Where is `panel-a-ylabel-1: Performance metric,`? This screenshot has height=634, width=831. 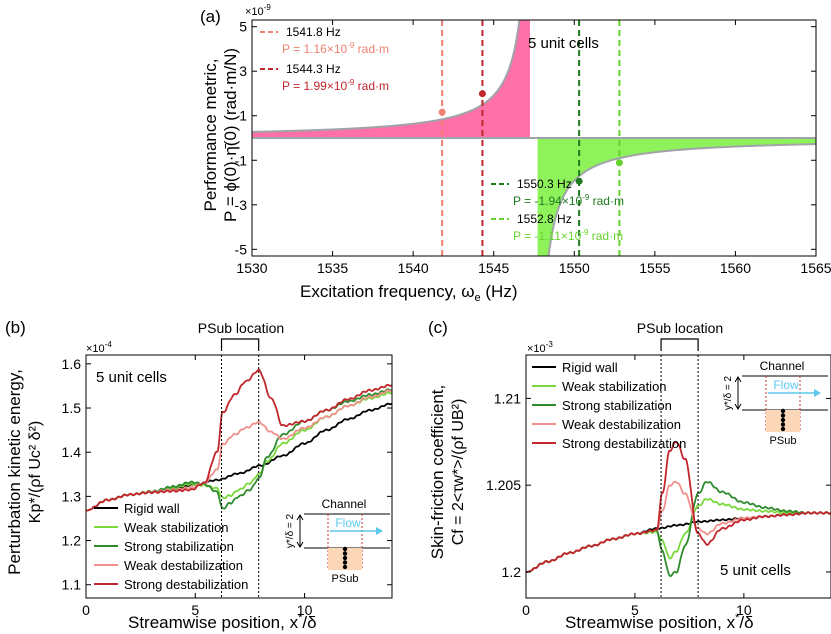 panel-a-ylabel-1: Performance metric, is located at coordinates (210, 134).